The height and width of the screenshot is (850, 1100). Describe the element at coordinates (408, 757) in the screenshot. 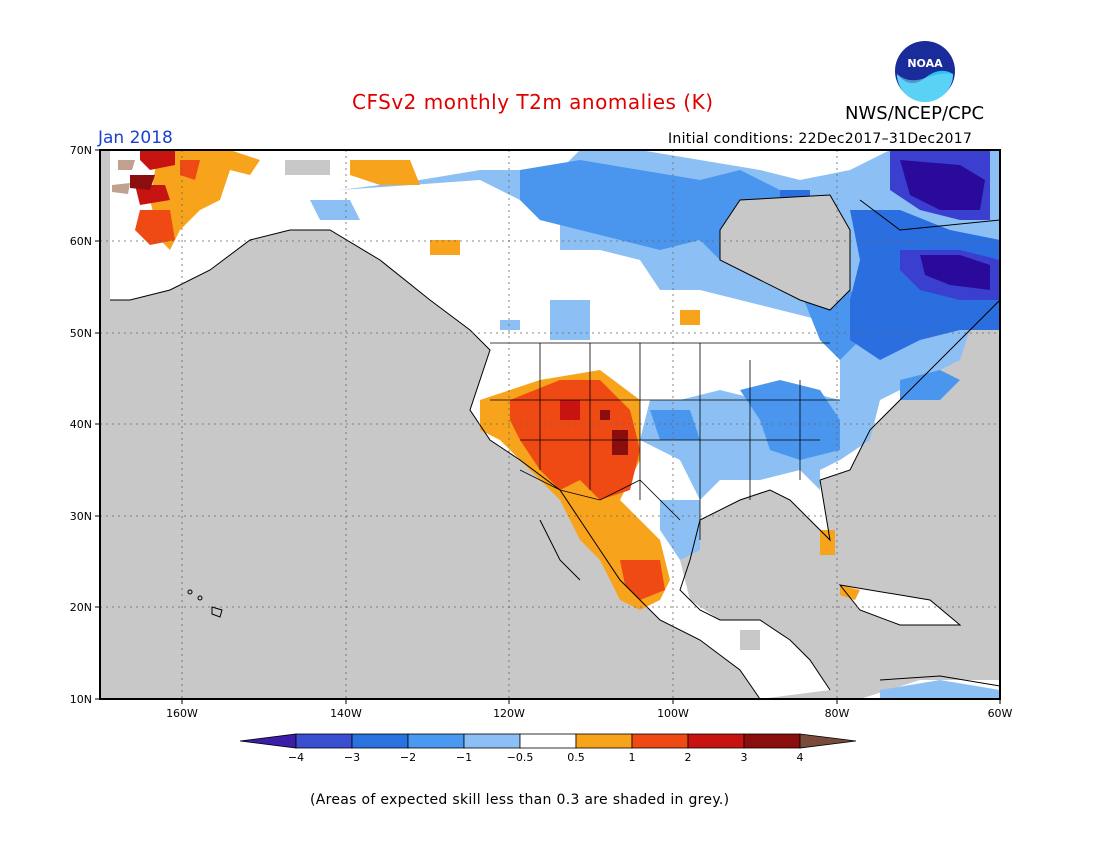

I see `colorbar-tick-label: −2` at that location.